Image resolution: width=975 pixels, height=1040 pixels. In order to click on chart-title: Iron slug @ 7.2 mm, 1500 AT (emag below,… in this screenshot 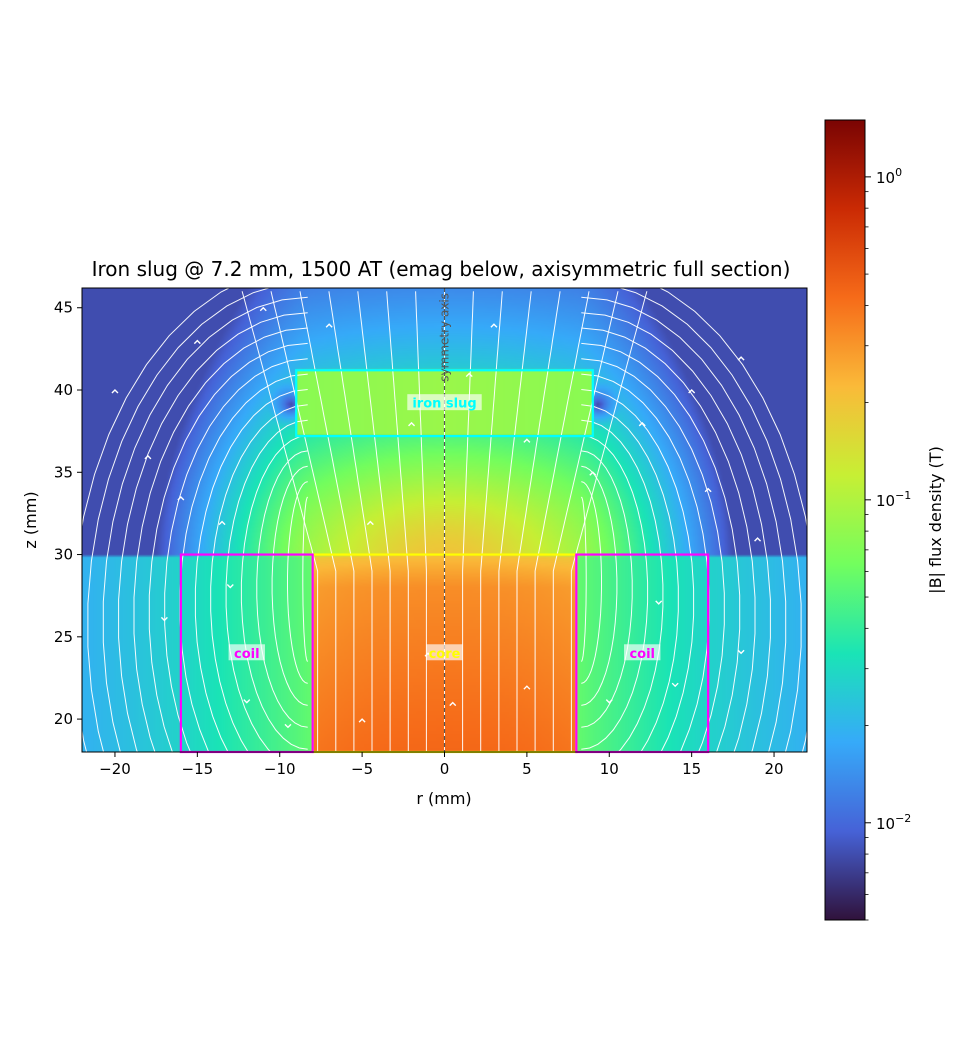, I will do `click(441, 269)`.